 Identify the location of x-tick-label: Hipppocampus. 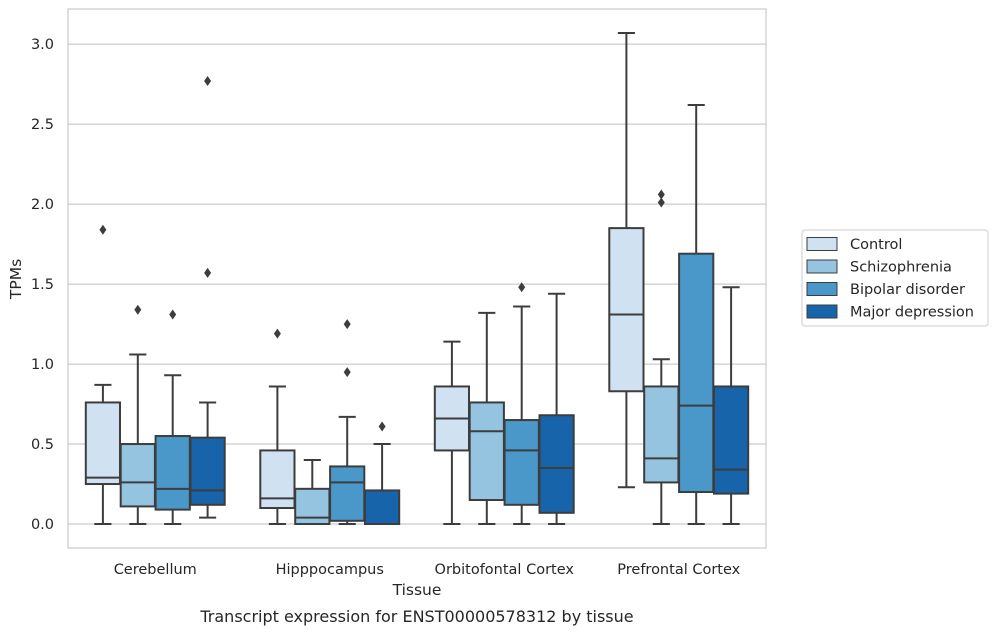
(330, 570).